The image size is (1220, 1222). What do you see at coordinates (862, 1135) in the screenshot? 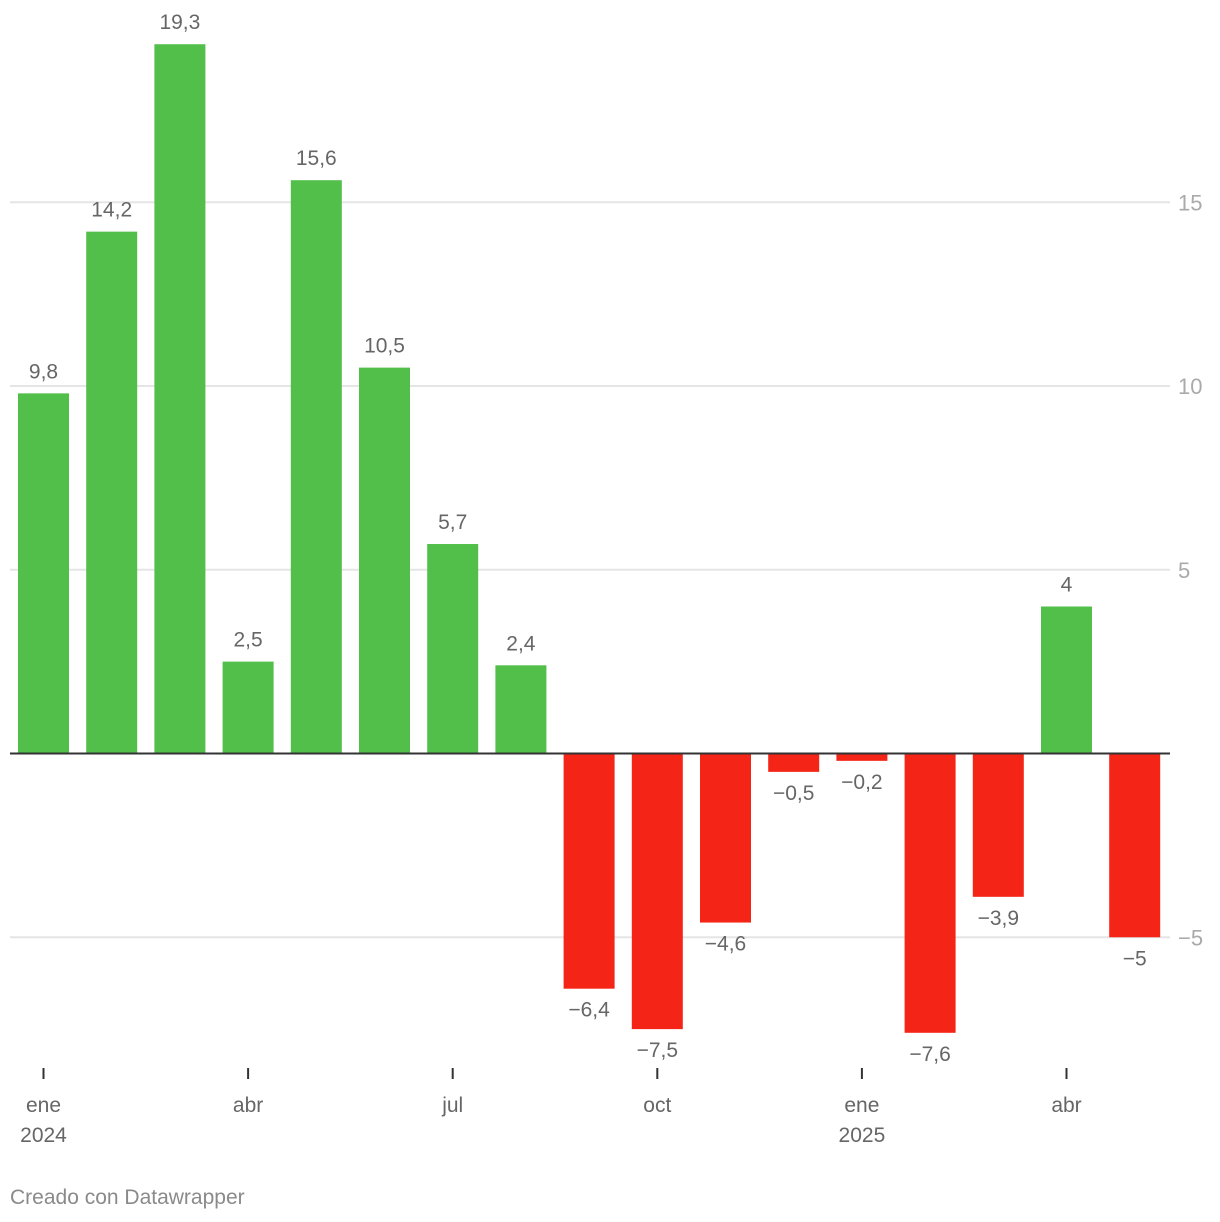
I see `x-tick-year-label: 2025` at bounding box center [862, 1135].